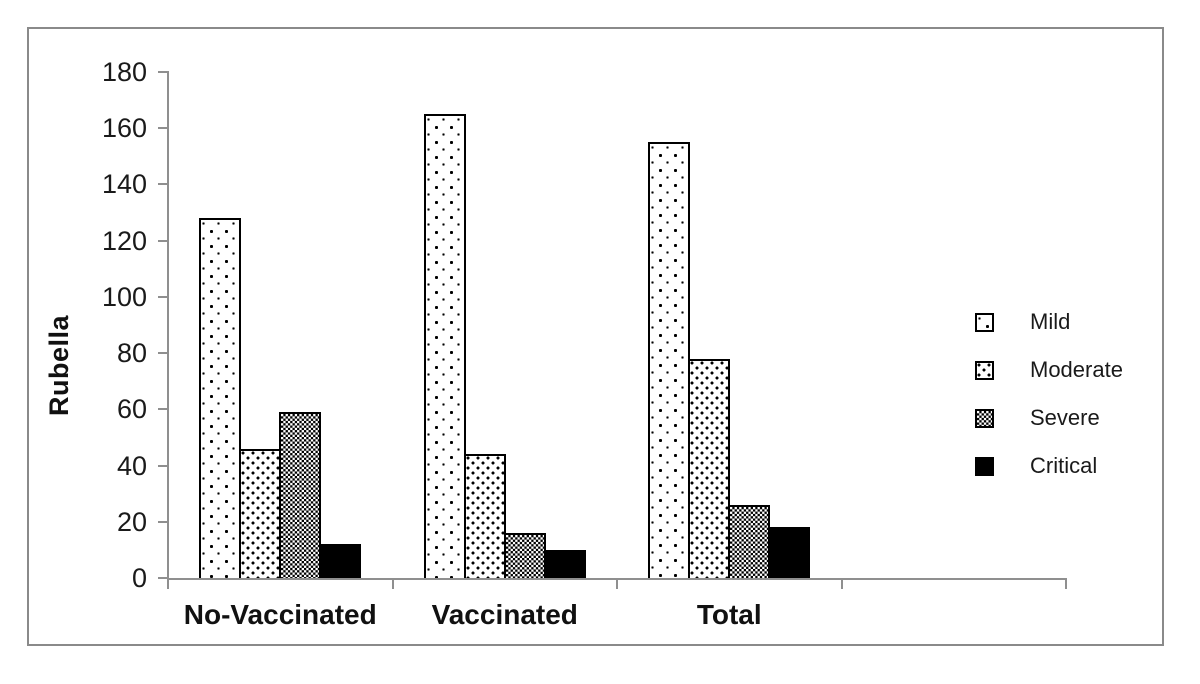  Describe the element at coordinates (124, 128) in the screenshot. I see `y-tick-label: 160` at that location.